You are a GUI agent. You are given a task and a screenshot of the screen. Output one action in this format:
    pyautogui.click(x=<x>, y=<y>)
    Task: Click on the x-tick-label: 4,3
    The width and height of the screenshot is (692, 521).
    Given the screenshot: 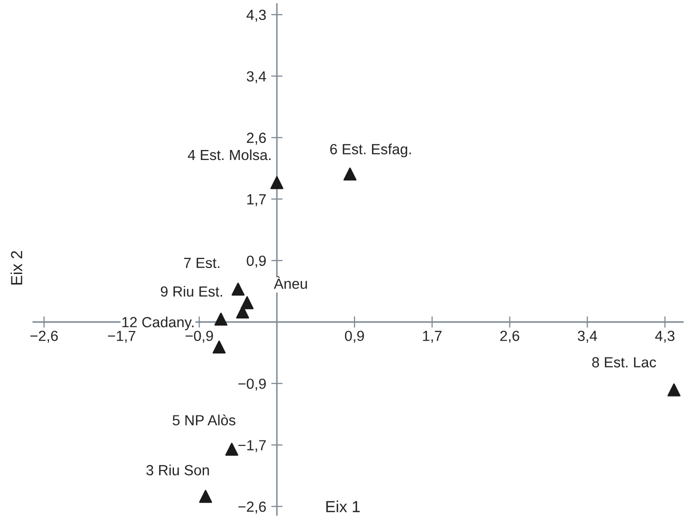 What is the action you would take?
    pyautogui.click(x=664, y=336)
    